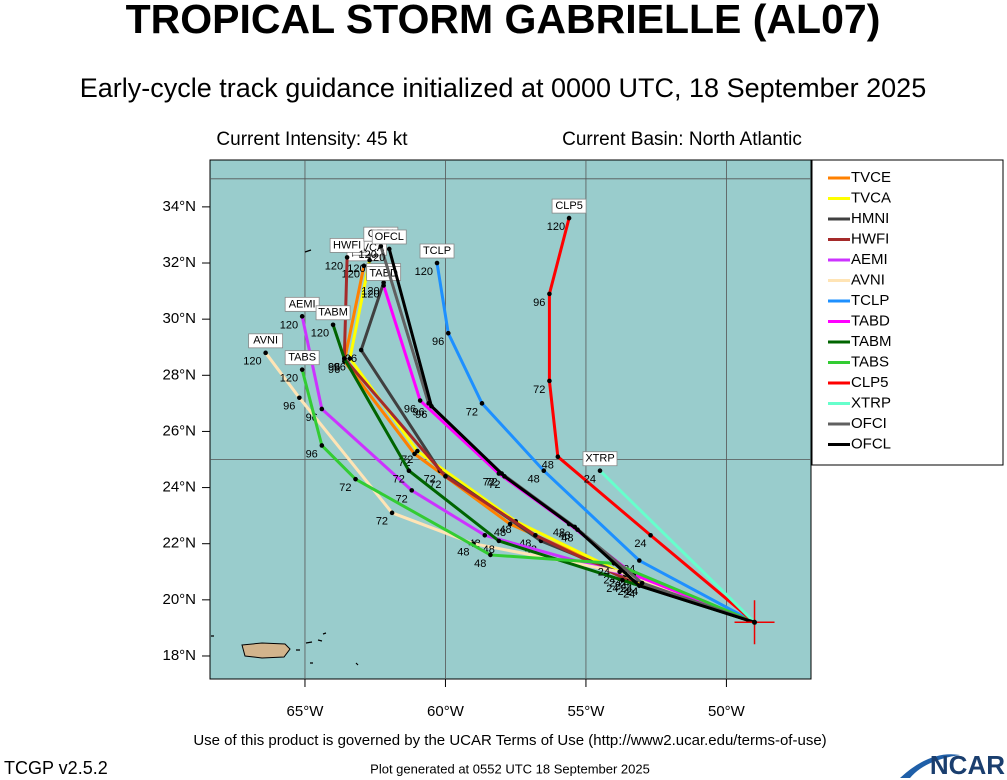  What do you see at coordinates (312, 139) in the screenshot?
I see `intensity: Current Intensity: 45 kt` at bounding box center [312, 139].